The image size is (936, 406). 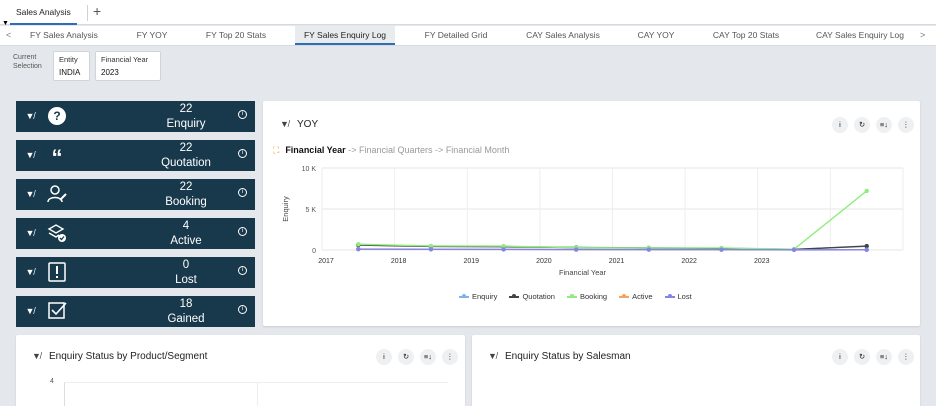 I want to click on corner-chevron-icon: ▼, so click(x=5, y=23).